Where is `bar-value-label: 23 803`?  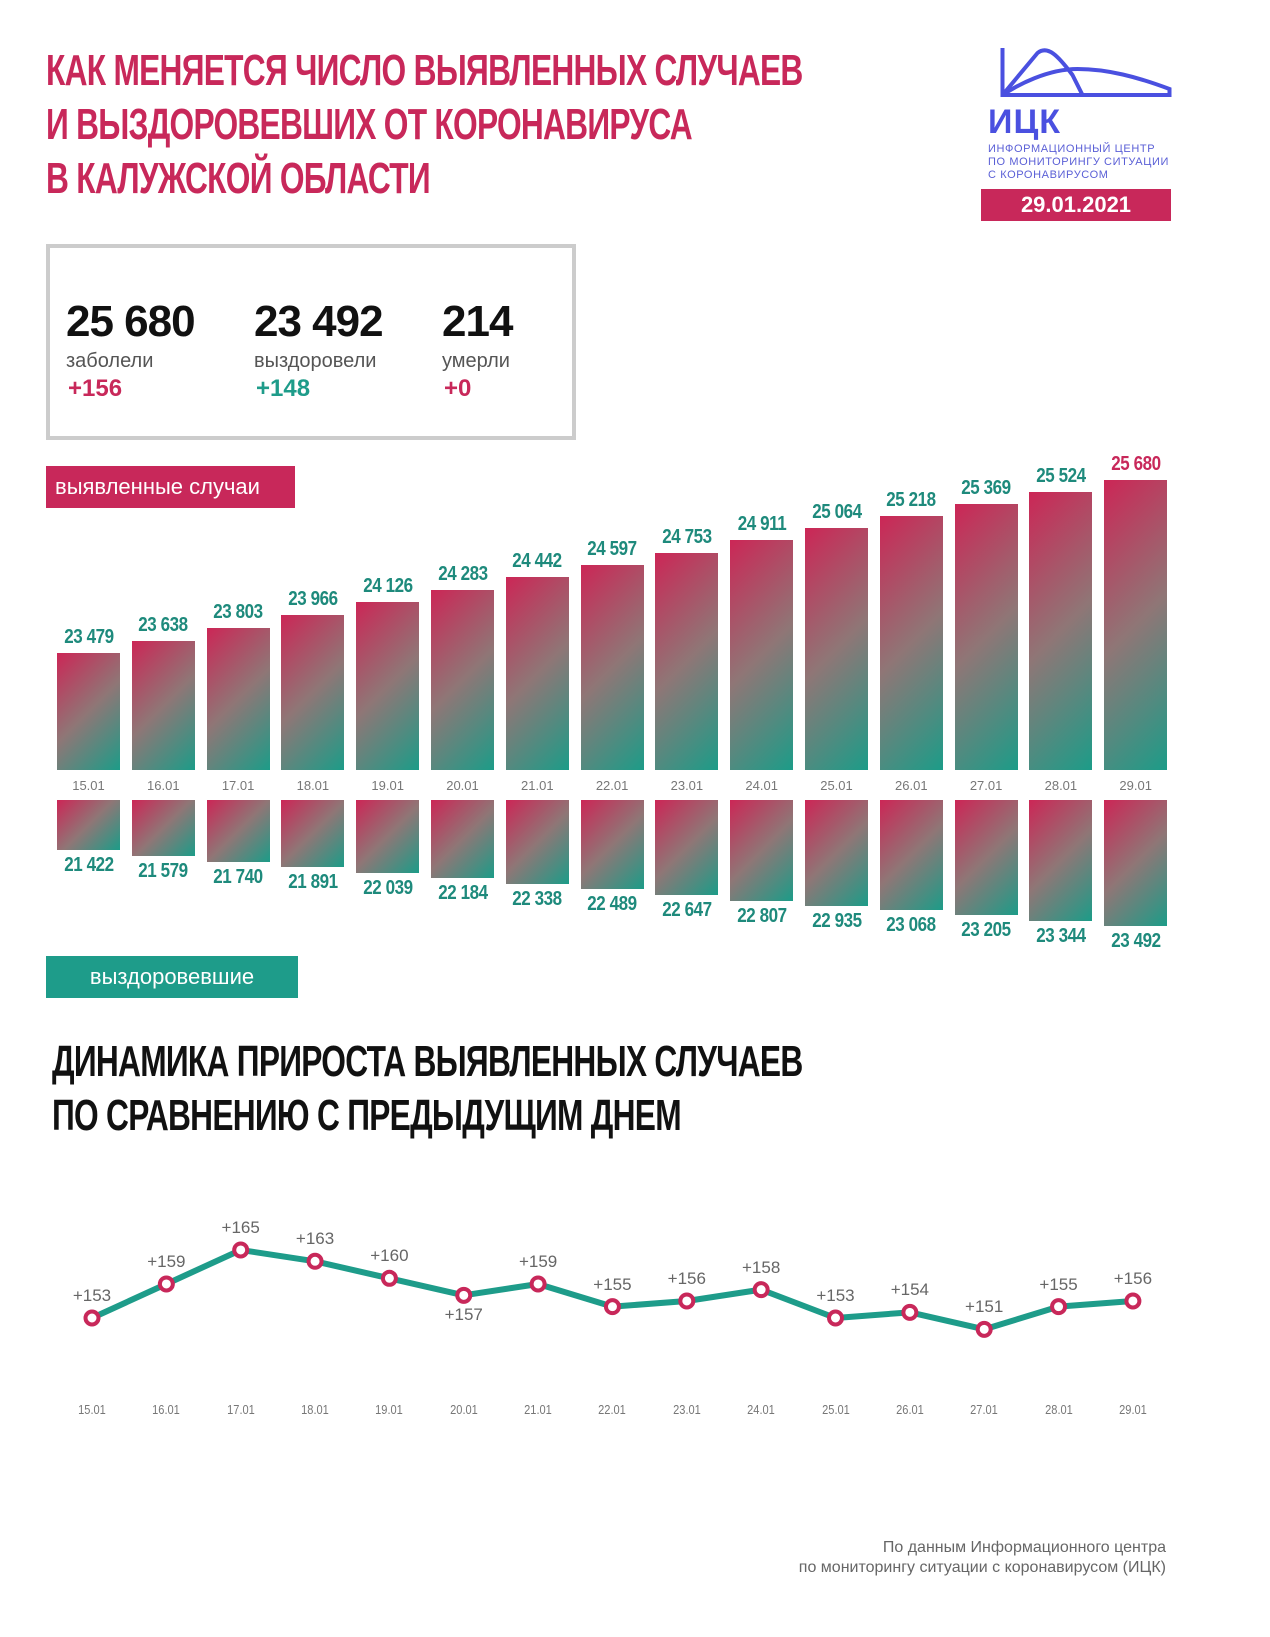 bar-value-label: 23 803 is located at coordinates (238, 611).